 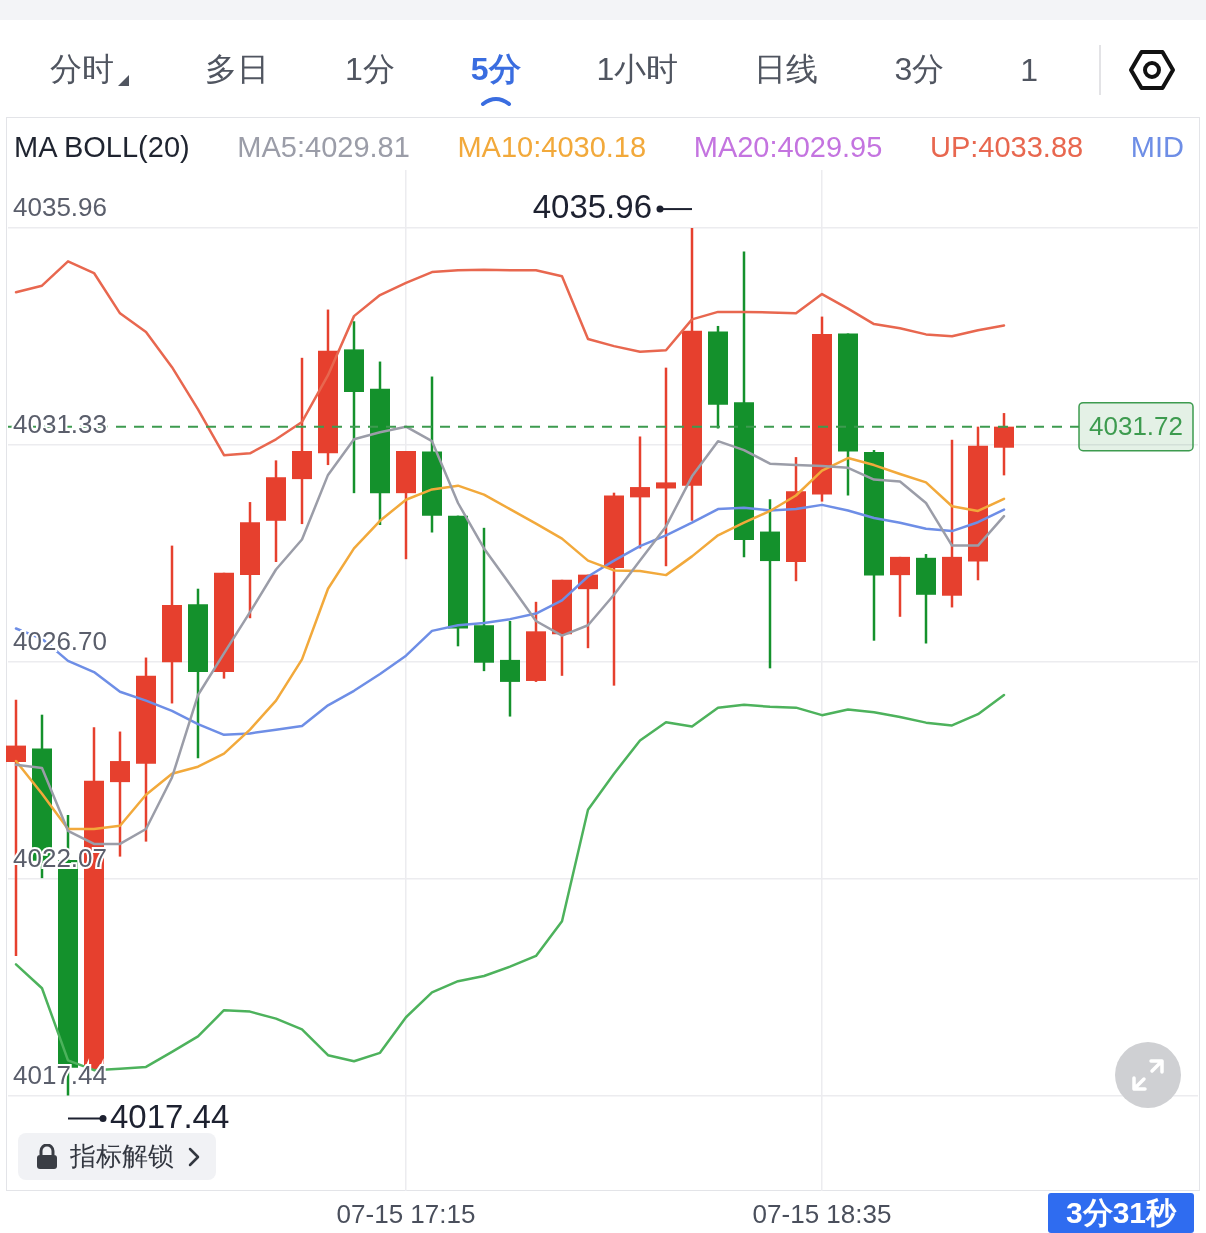 I want to click on ref-line-label: 4031.72, so click(x=1136, y=425).